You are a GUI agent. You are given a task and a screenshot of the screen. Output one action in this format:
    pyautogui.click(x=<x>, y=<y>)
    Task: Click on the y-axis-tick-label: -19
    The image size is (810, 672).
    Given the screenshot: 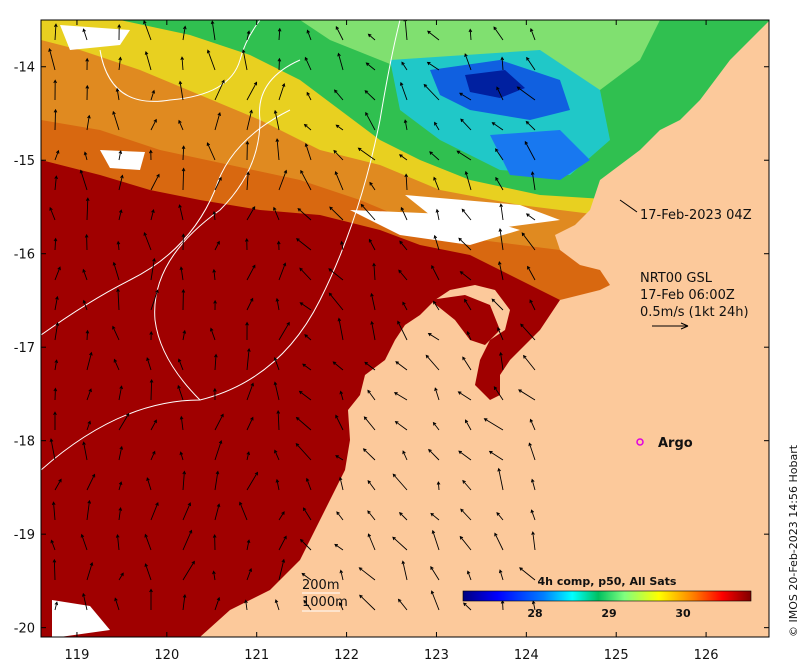 What is the action you would take?
    pyautogui.click(x=24, y=535)
    